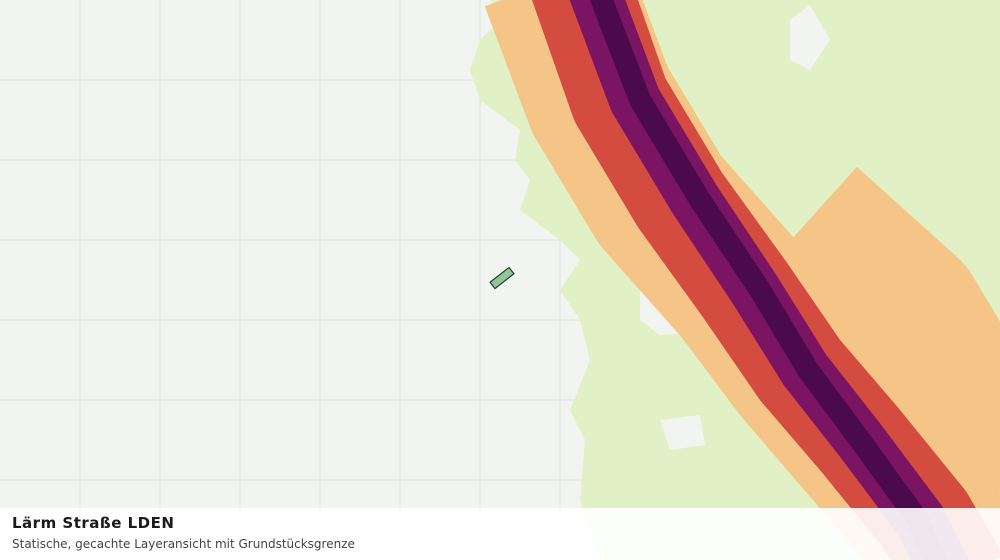 The height and width of the screenshot is (560, 1000). I want to click on caption-panel, so click(500, 534).